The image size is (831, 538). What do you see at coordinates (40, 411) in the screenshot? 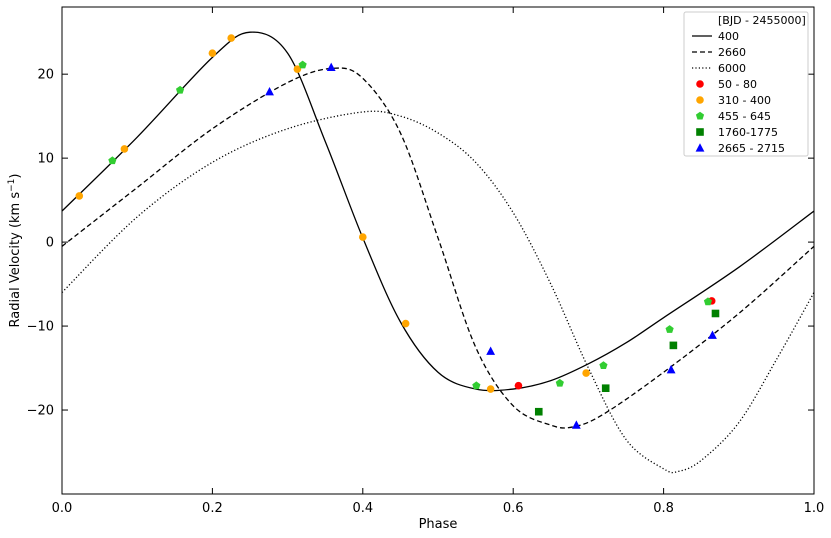
I see `y-tick-label: −20` at bounding box center [40, 411].